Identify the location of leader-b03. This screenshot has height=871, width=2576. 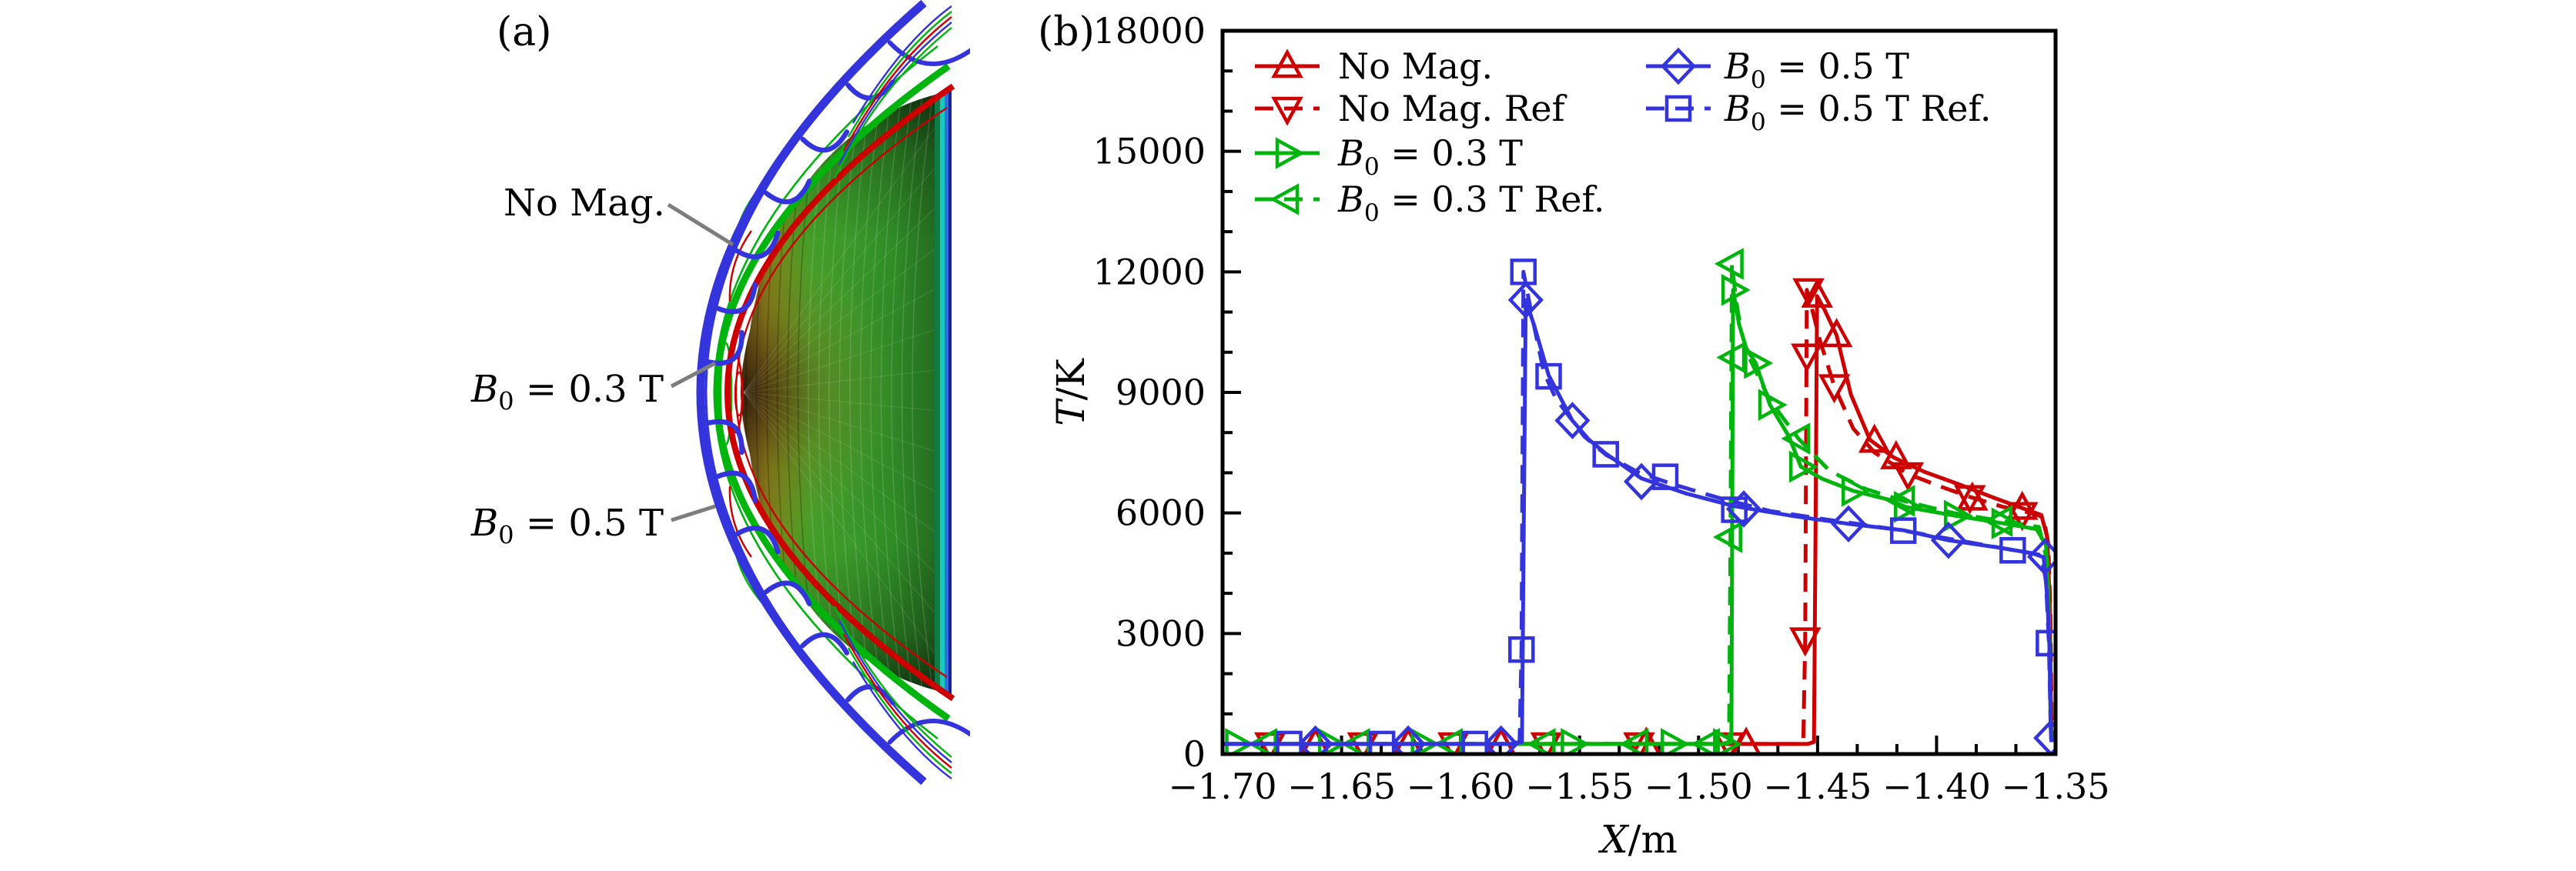
(694, 375).